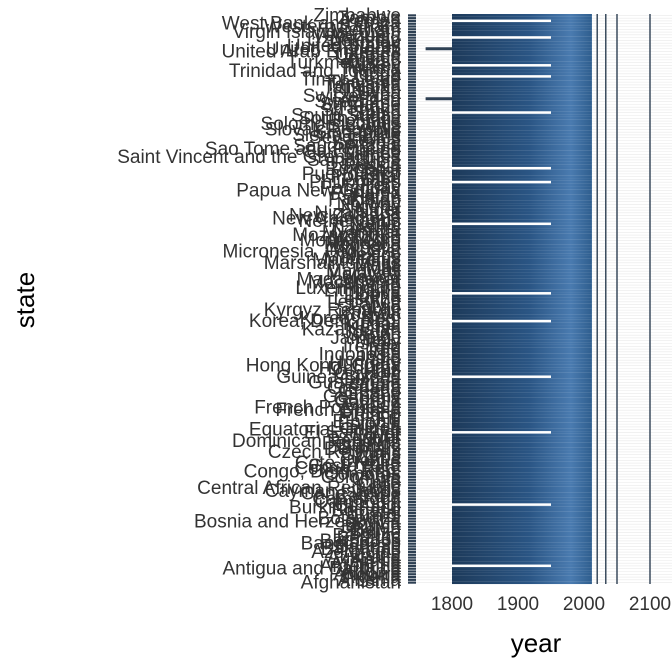 This screenshot has width=672, height=672. I want to click on y-tick-label: Argentina, so click(361, 566).